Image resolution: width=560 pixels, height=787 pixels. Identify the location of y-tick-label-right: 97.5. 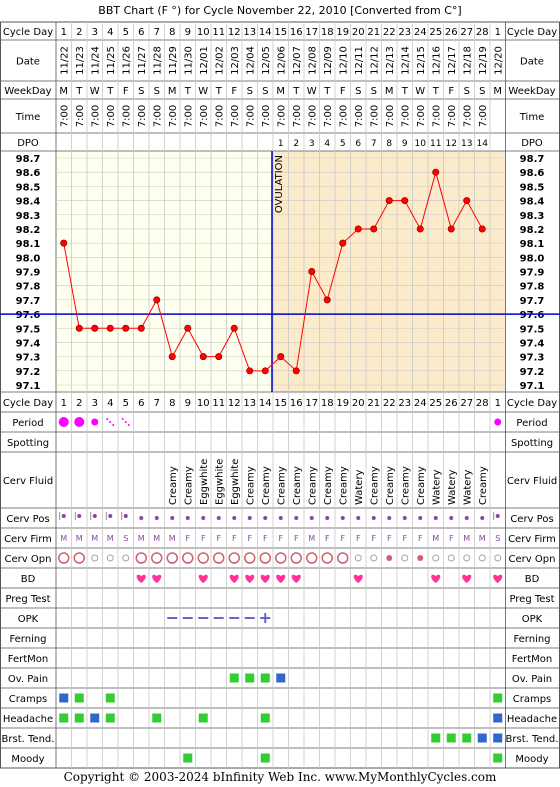
(532, 329).